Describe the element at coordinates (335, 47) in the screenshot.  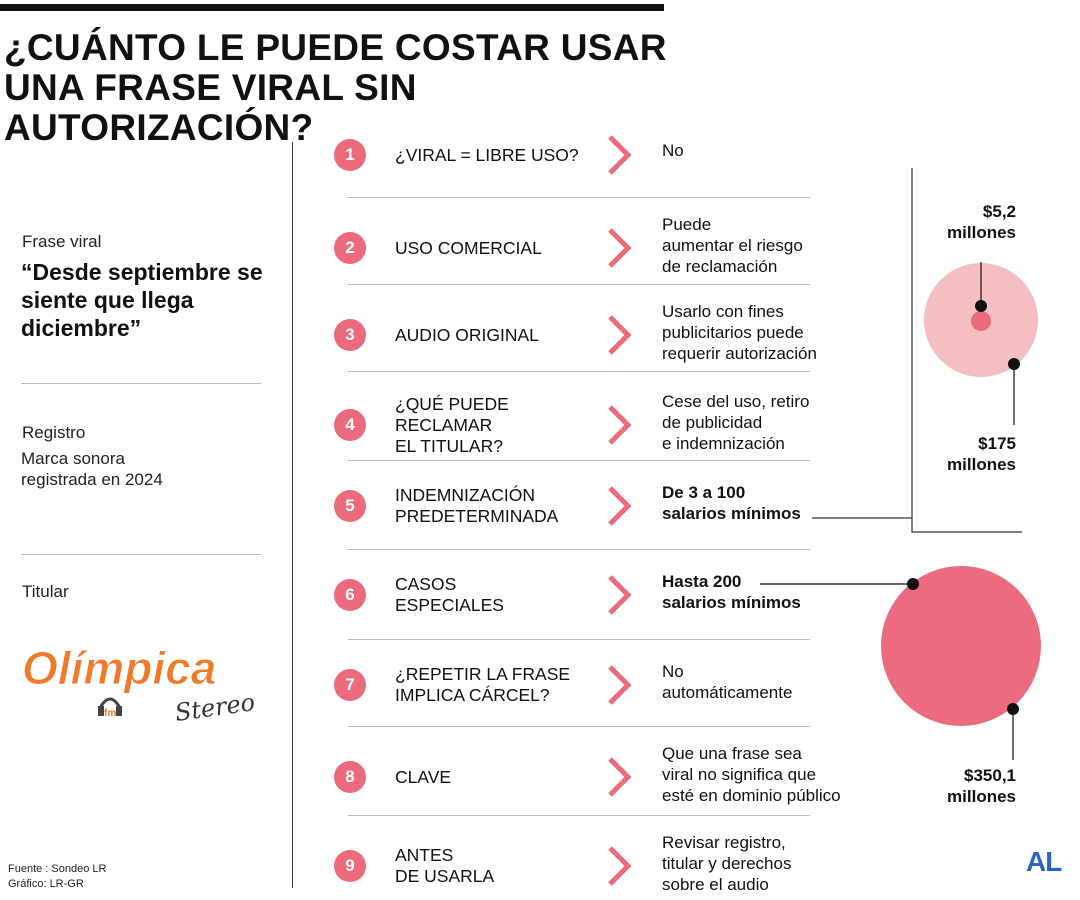
I see `title-line-1: ¿CUÁNTO LE PUEDE COSTAR USAR` at that location.